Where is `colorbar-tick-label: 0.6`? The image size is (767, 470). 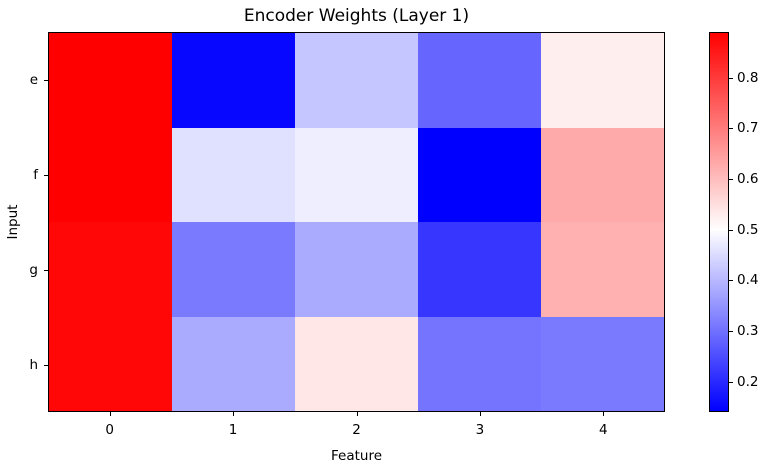
colorbar-tick-label: 0.6 is located at coordinates (748, 178).